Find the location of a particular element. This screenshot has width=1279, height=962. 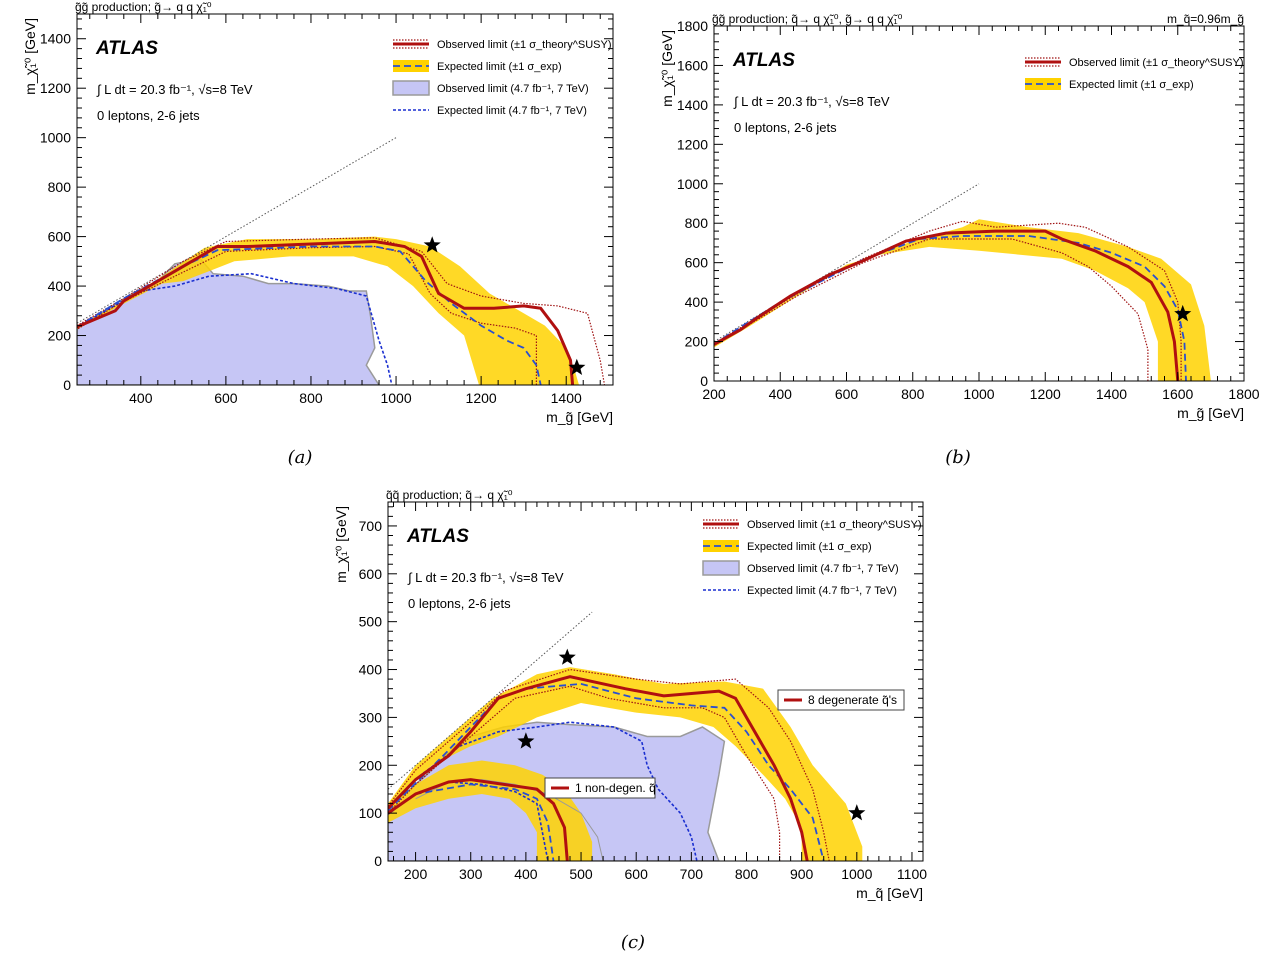

plot-area-a is located at coordinates (341, 261).